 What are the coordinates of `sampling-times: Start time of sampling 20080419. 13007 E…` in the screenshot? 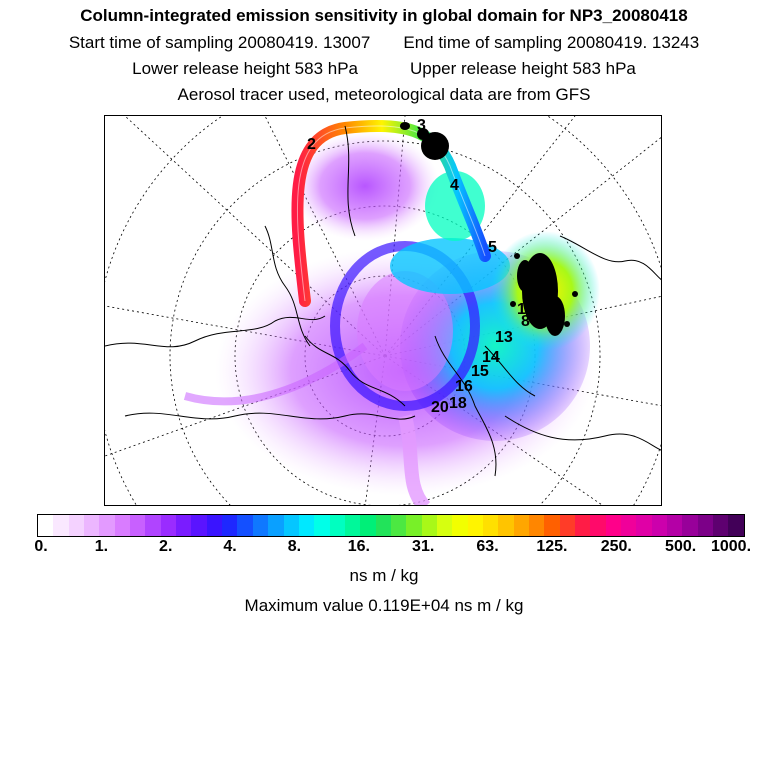 It's located at (384, 43).